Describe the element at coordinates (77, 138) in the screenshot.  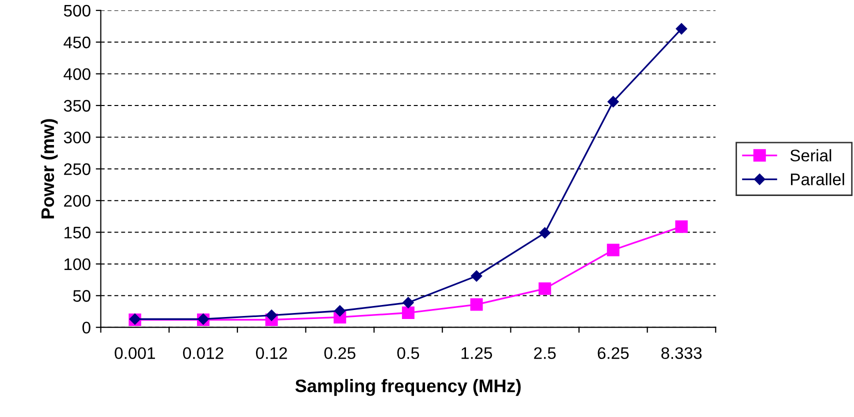
I see `y-tick-label: 300` at that location.